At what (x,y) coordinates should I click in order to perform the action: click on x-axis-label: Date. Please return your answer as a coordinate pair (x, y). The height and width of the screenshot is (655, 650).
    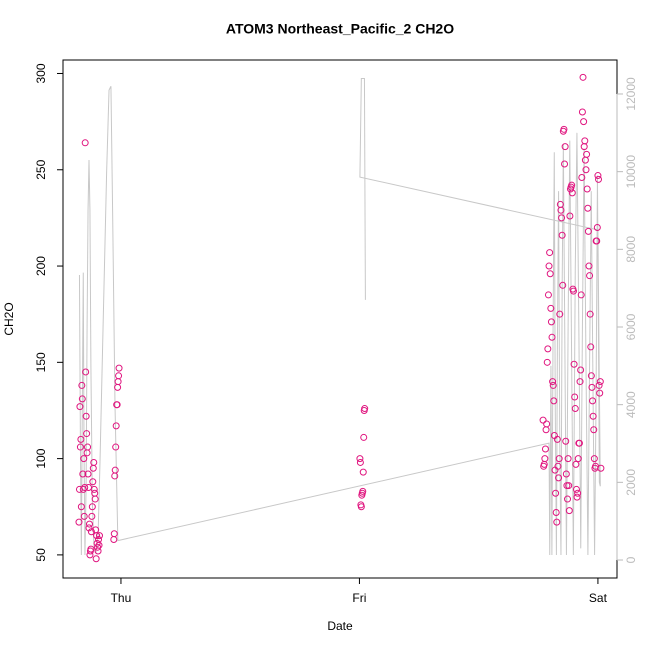
    Looking at the image, I should click on (340, 626).